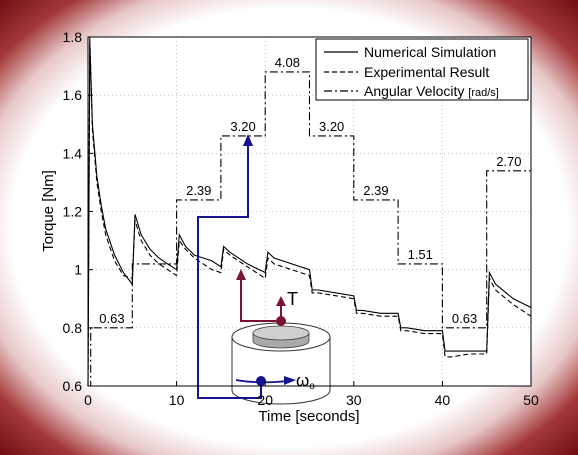 The image size is (578, 455). What do you see at coordinates (73, 386) in the screenshot?
I see `y-tick-label: 0.6` at bounding box center [73, 386].